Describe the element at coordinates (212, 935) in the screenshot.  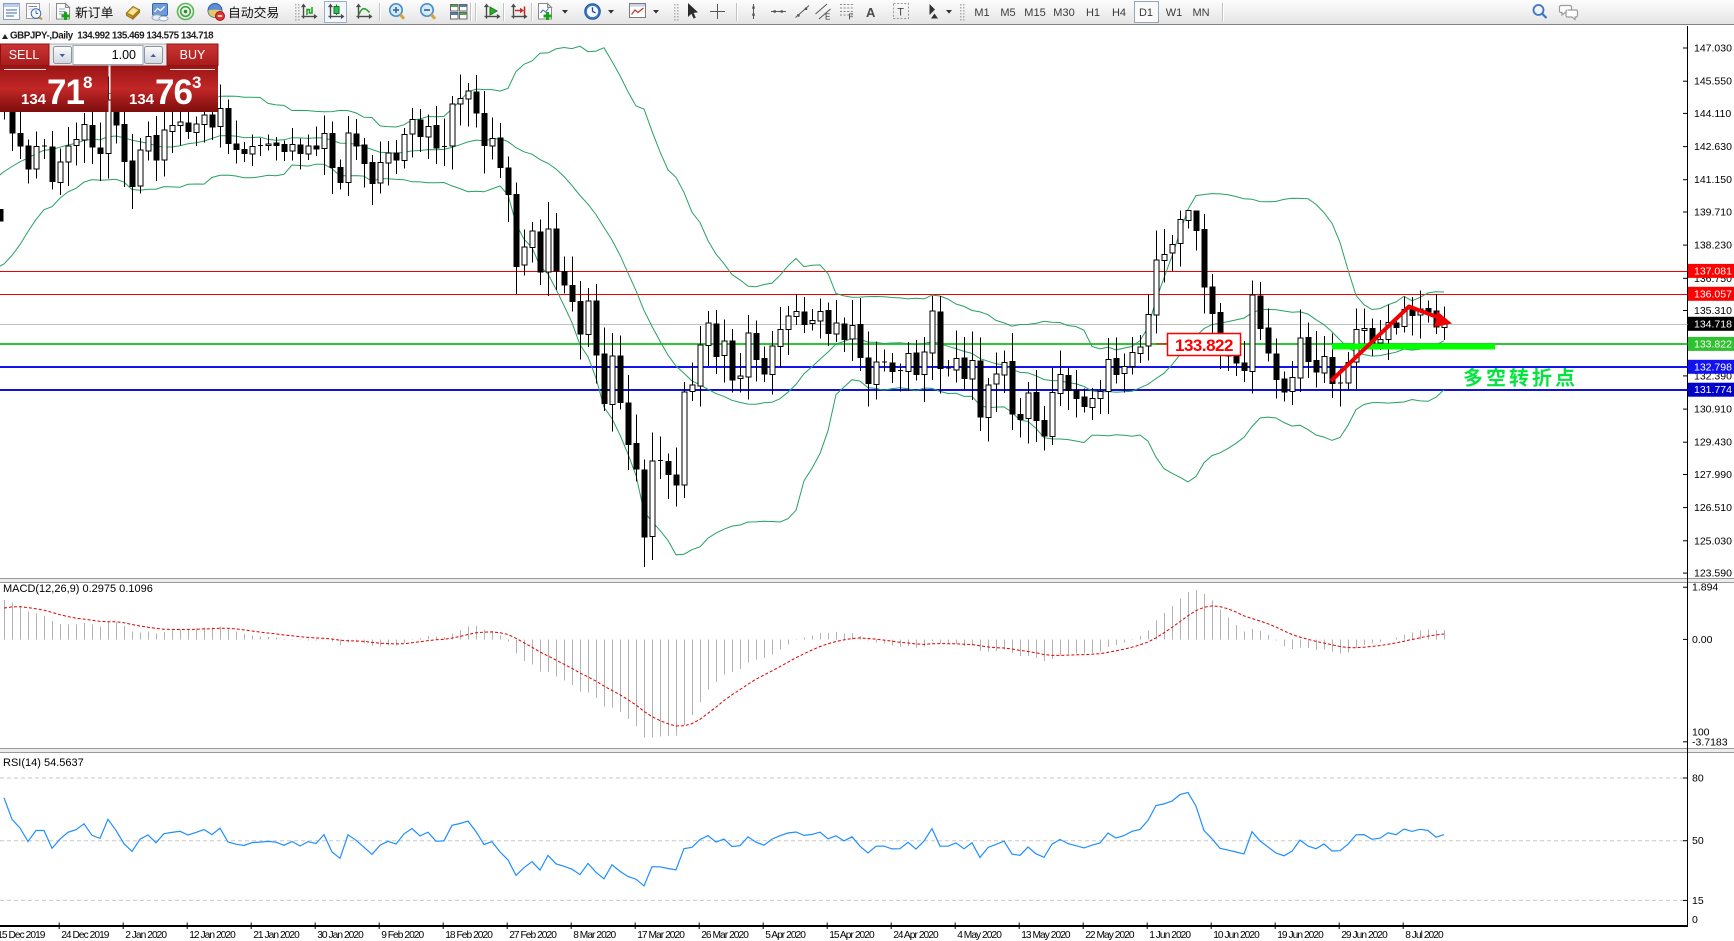
I see `svg-text: 12 Jan 2020` at that location.